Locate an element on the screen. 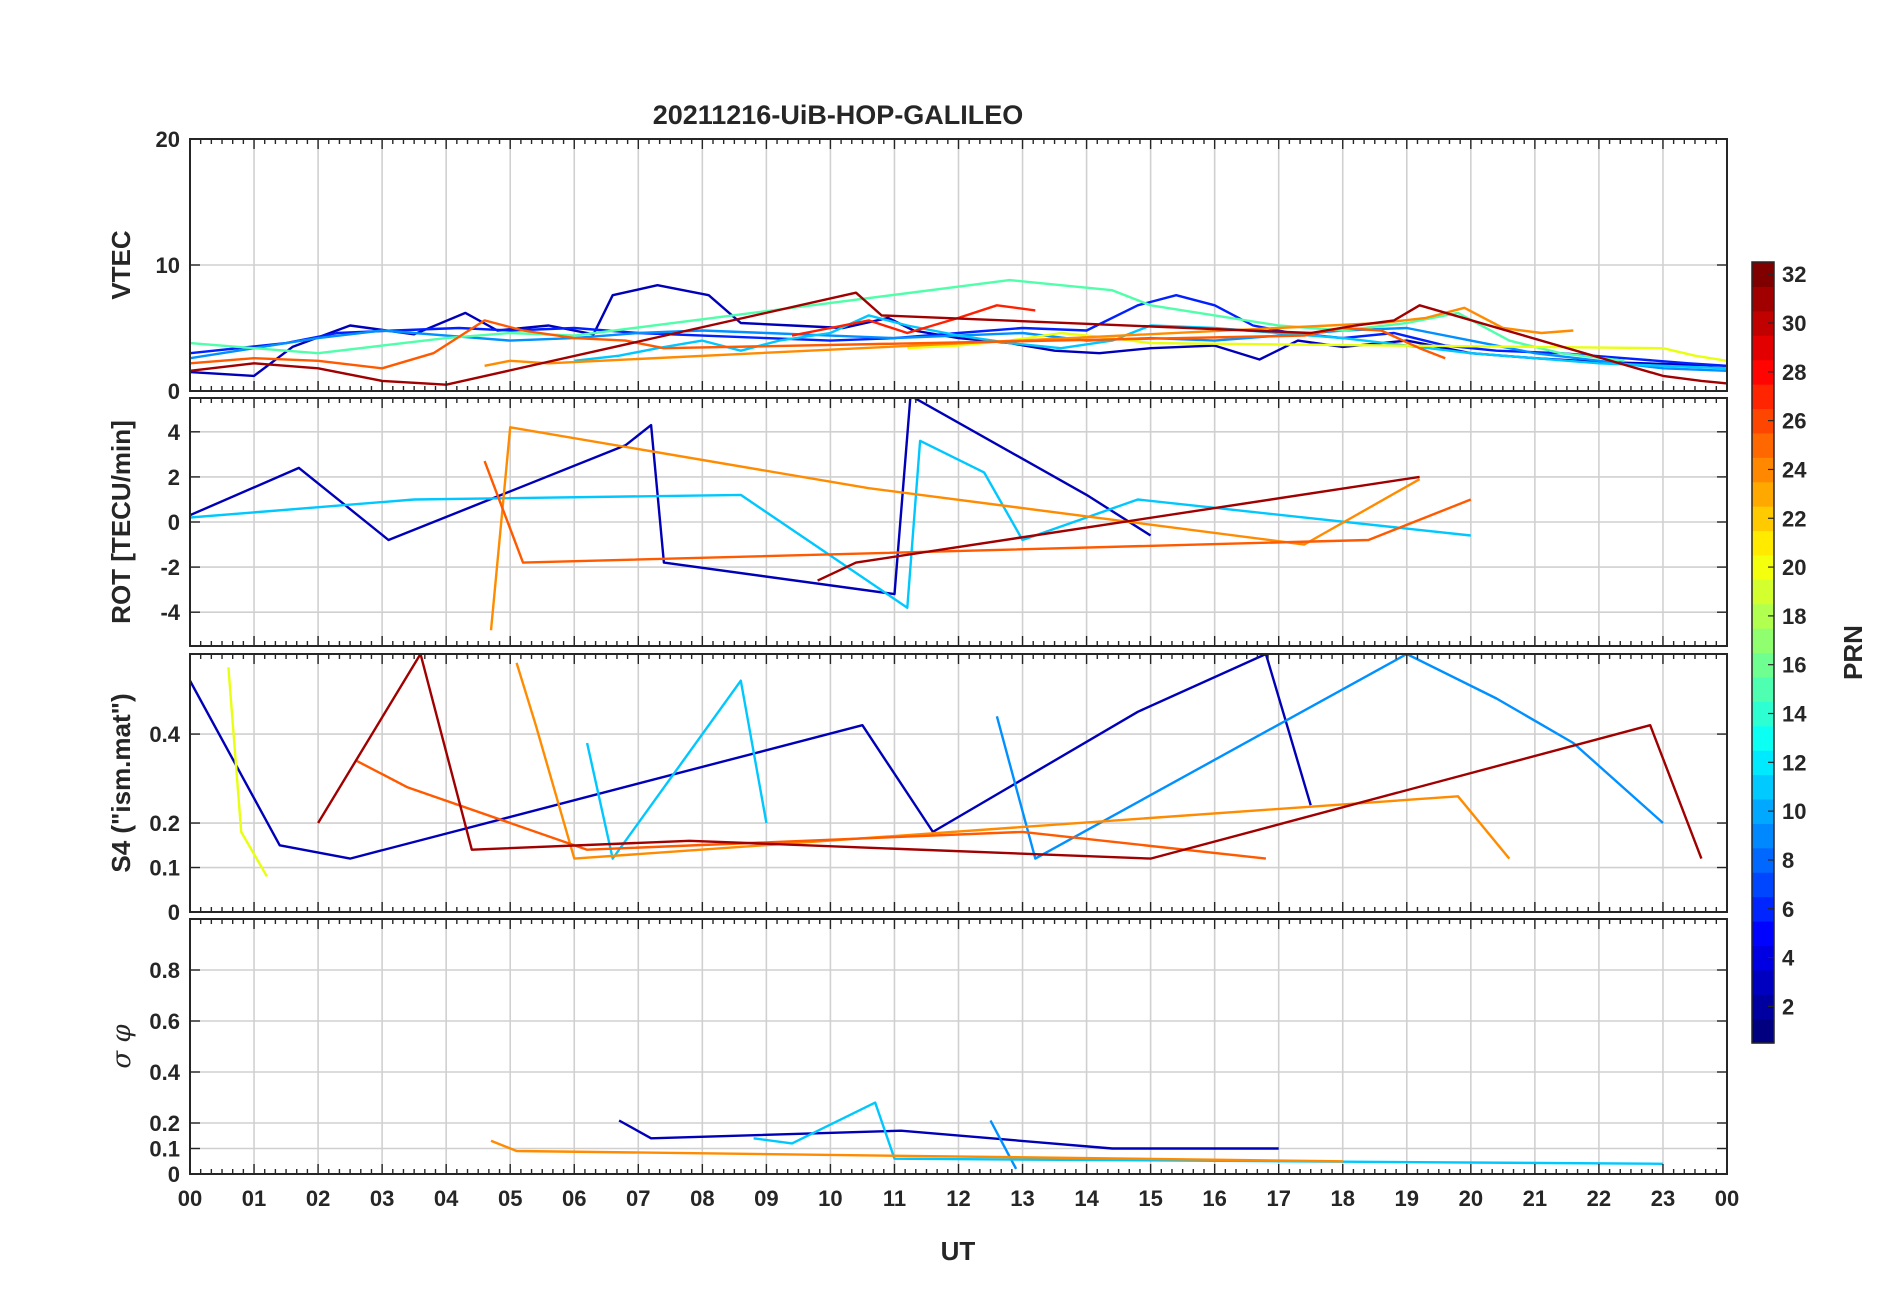 Image resolution: width=1902 pixels, height=1292 pixels. colorbar-tick-label: 32 is located at coordinates (1794, 274).